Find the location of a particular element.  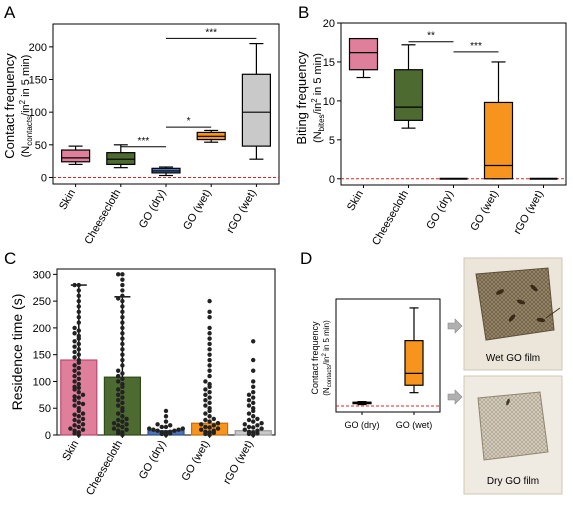

y-tick-label: 0 is located at coordinates (332, 180).